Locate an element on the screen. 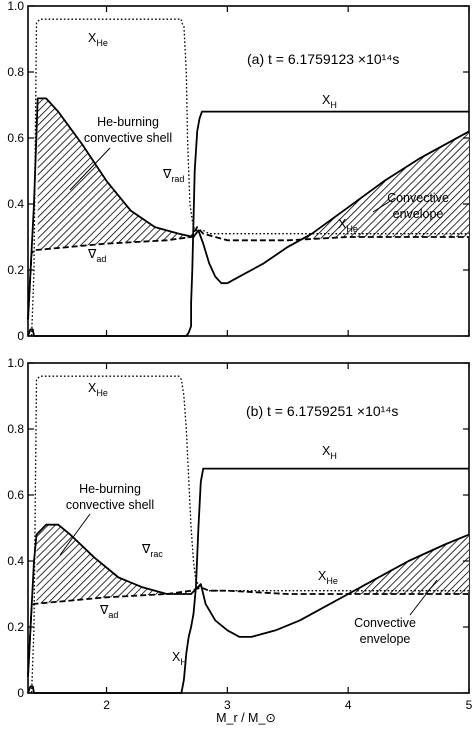 This screenshot has width=474, height=730. panel-a-xhe-mid-label: XHe is located at coordinates (348, 225).